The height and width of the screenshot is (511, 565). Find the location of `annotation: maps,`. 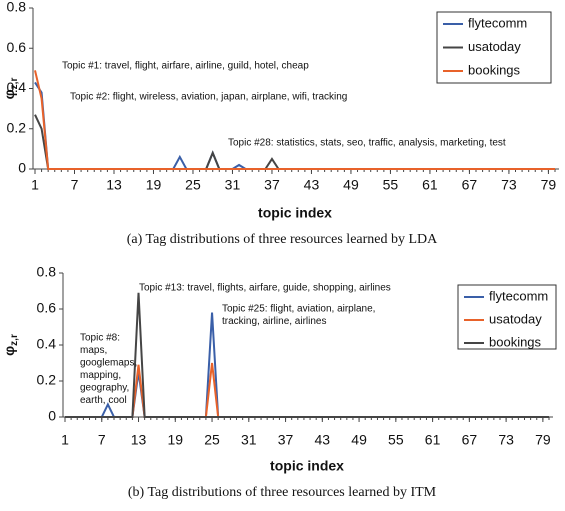

annotation: maps, is located at coordinates (93, 350).